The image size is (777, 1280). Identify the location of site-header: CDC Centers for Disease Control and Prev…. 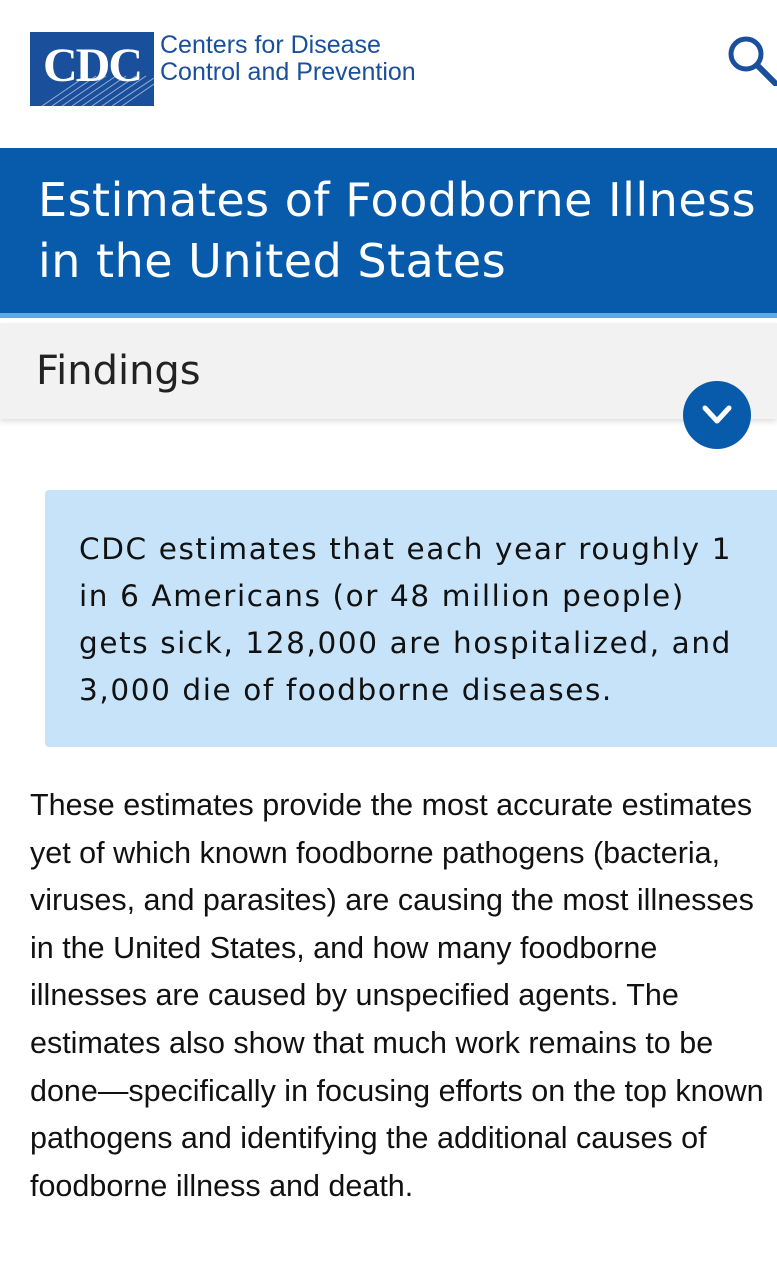
(388, 74).